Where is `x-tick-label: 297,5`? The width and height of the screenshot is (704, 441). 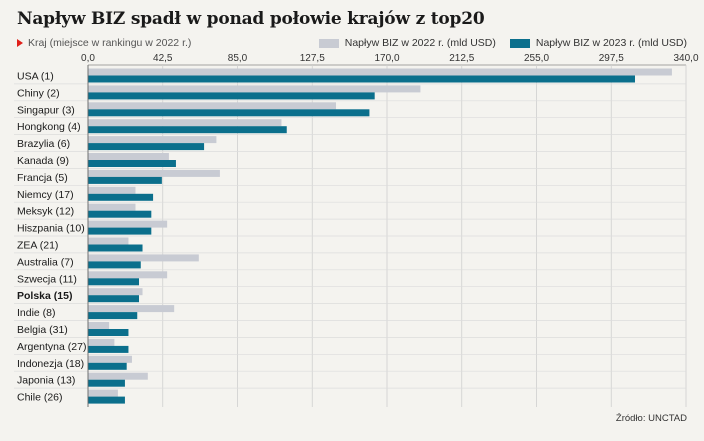
x-tick-label: 297,5 is located at coordinates (611, 58).